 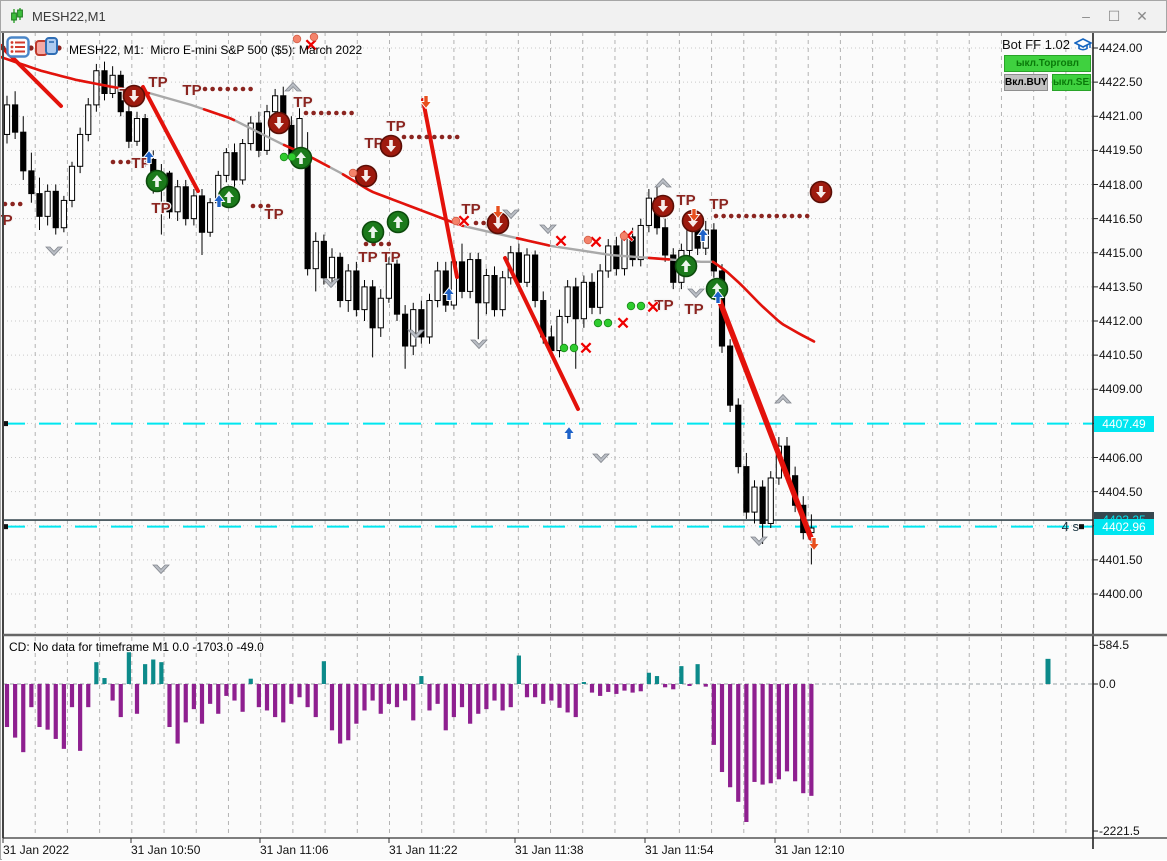 What do you see at coordinates (5, 424) in the screenshot?
I see `line-anchor` at bounding box center [5, 424].